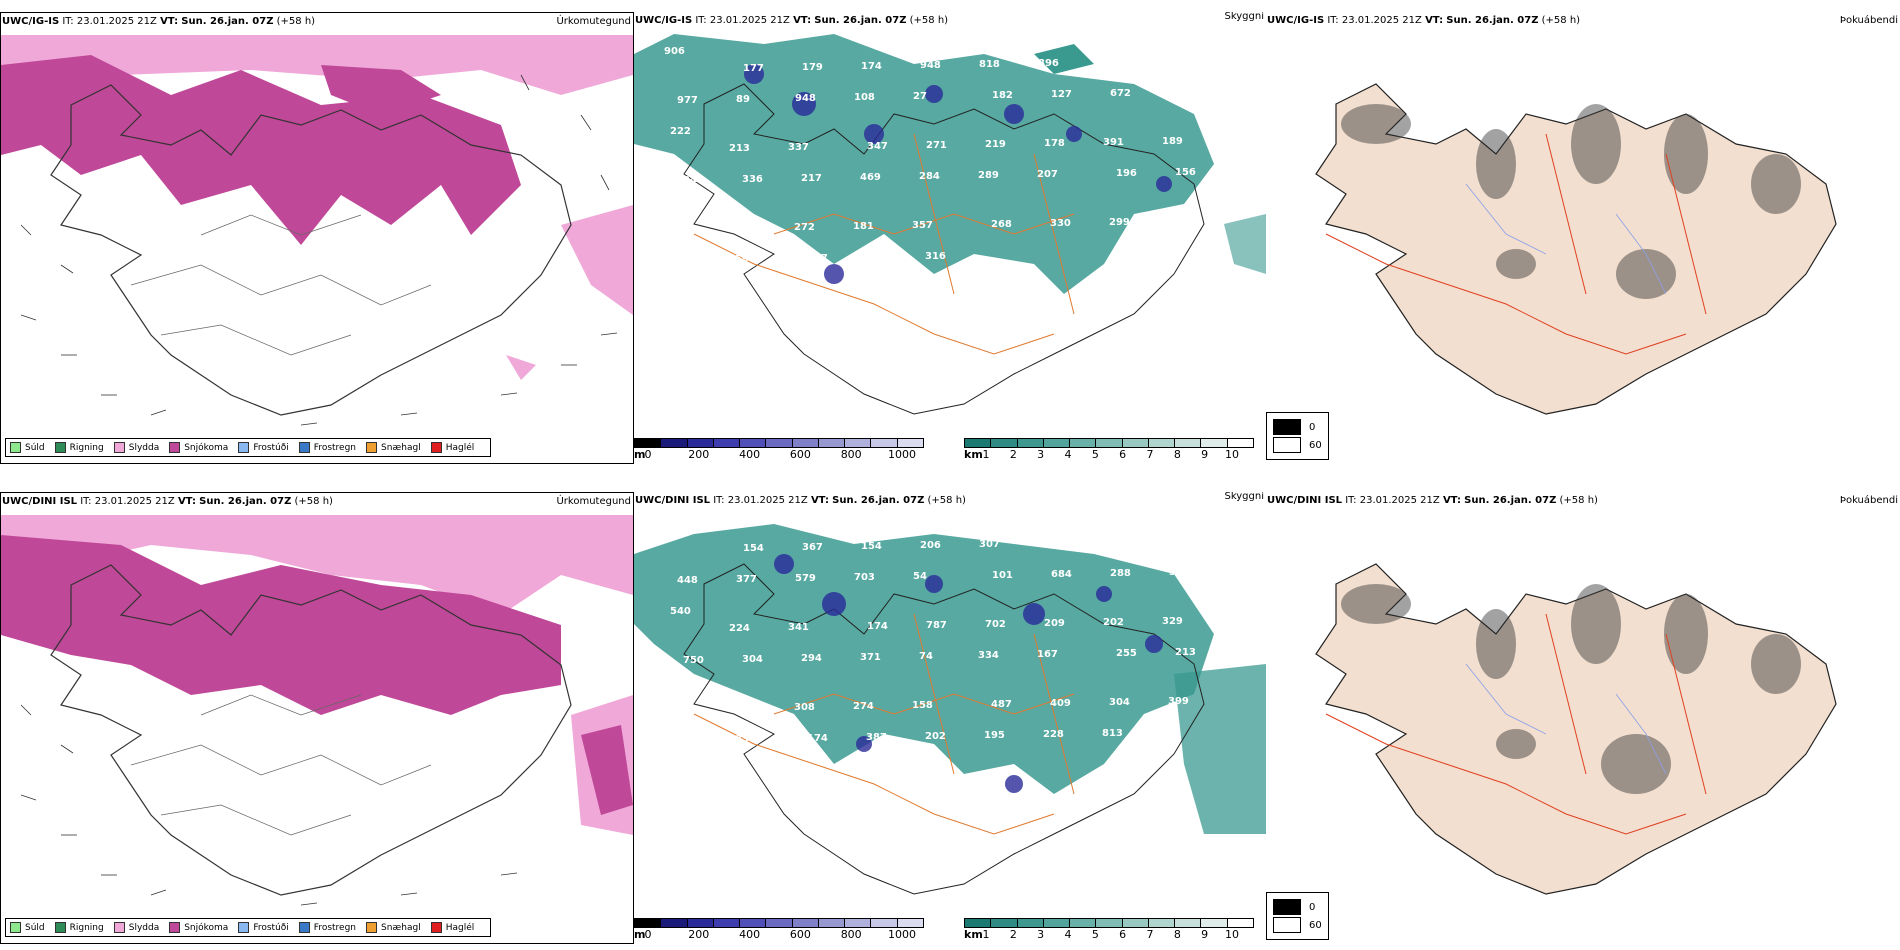 This screenshot has width=1900, height=950. What do you see at coordinates (680, 611) in the screenshot?
I see `visibility-value-label: 540` at bounding box center [680, 611].